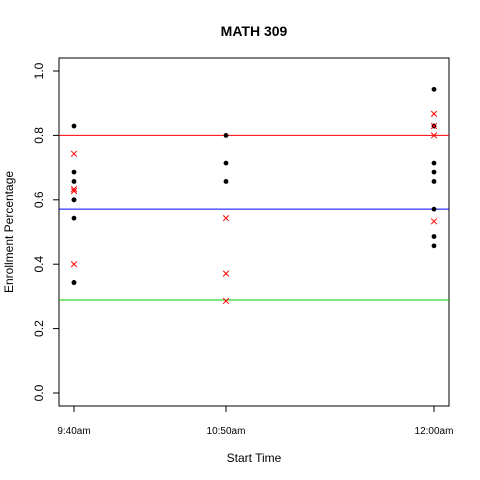  Describe the element at coordinates (39, 264) in the screenshot. I see `y-tick-label: 0.4` at that location.